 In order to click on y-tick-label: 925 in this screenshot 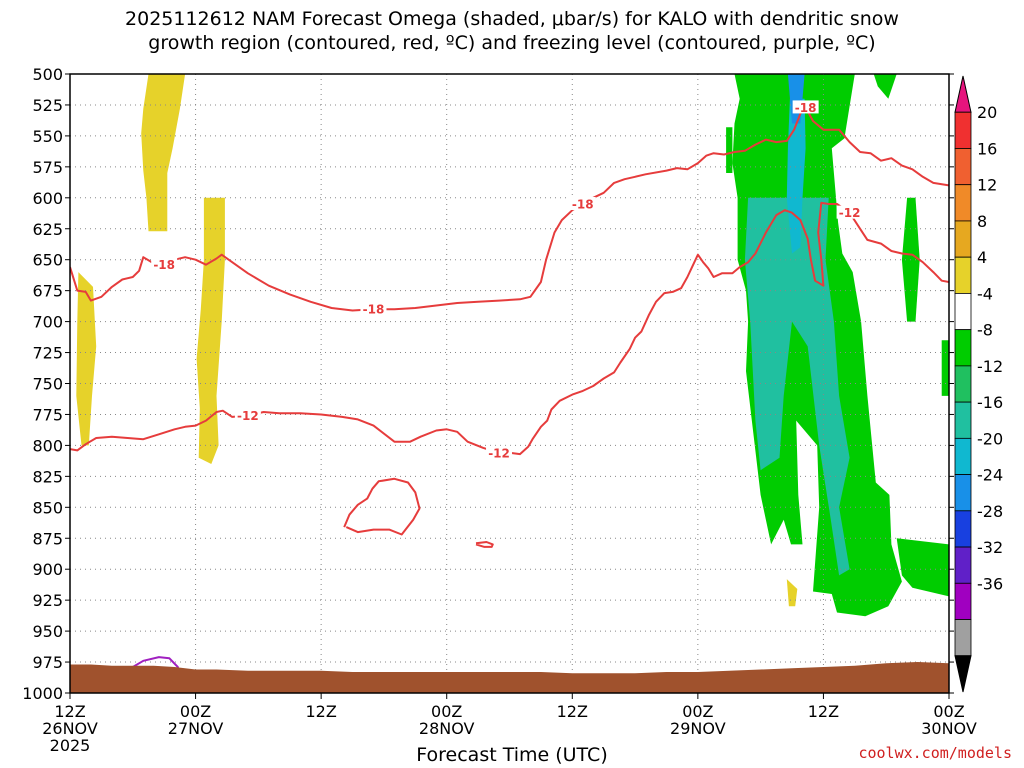, I will do `click(47, 600)`.